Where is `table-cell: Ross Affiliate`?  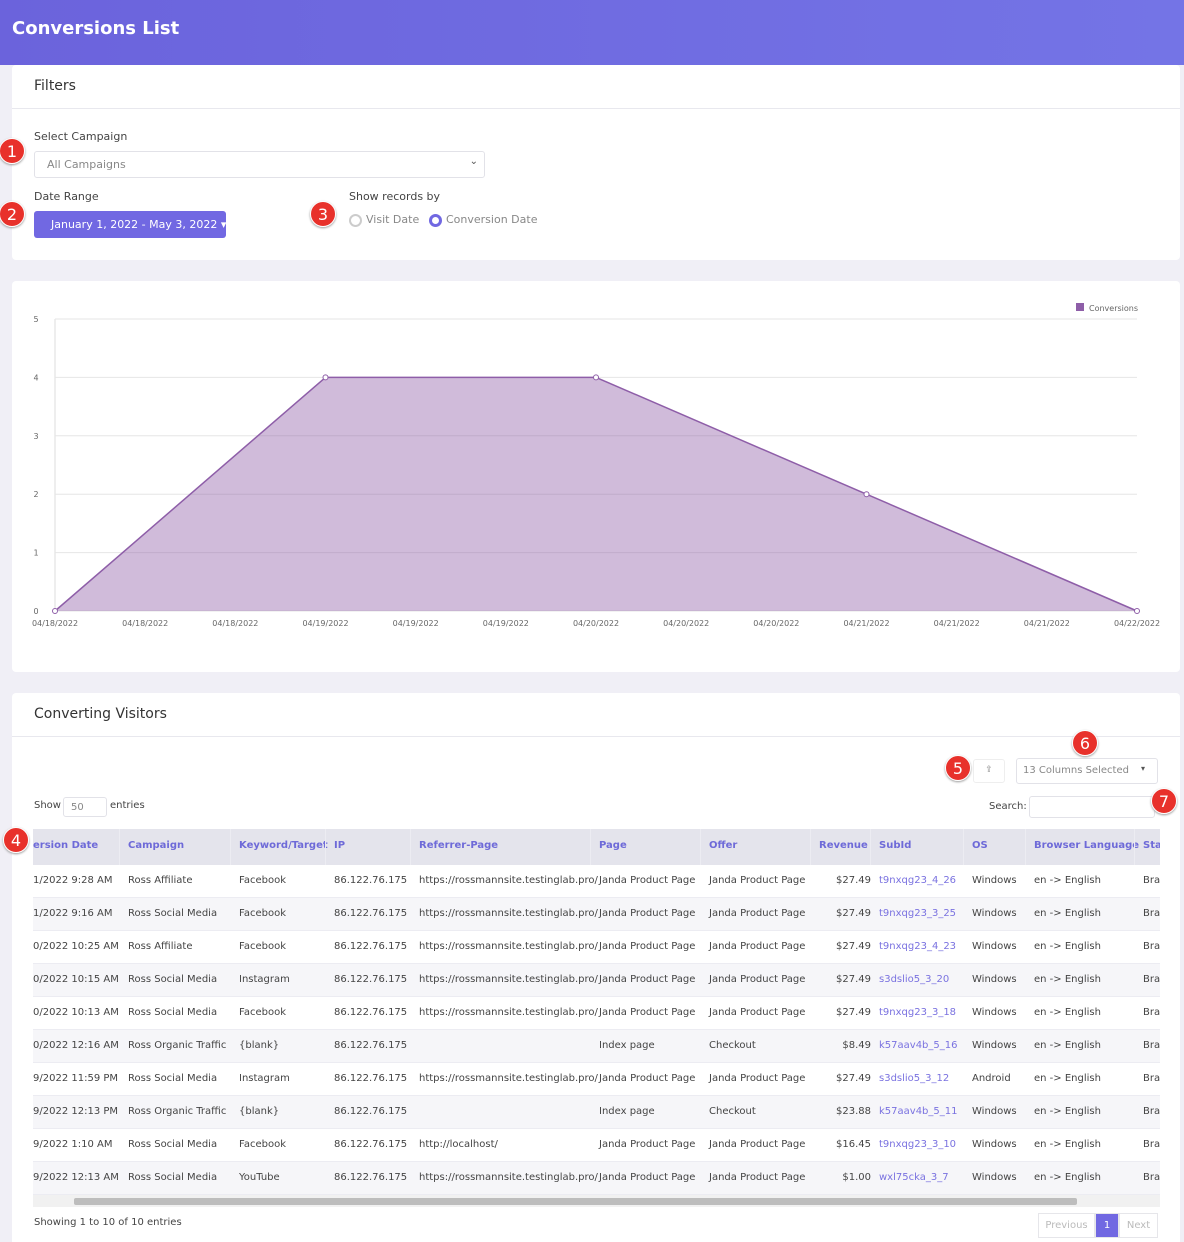 table-cell: Ross Affiliate is located at coordinates (160, 946).